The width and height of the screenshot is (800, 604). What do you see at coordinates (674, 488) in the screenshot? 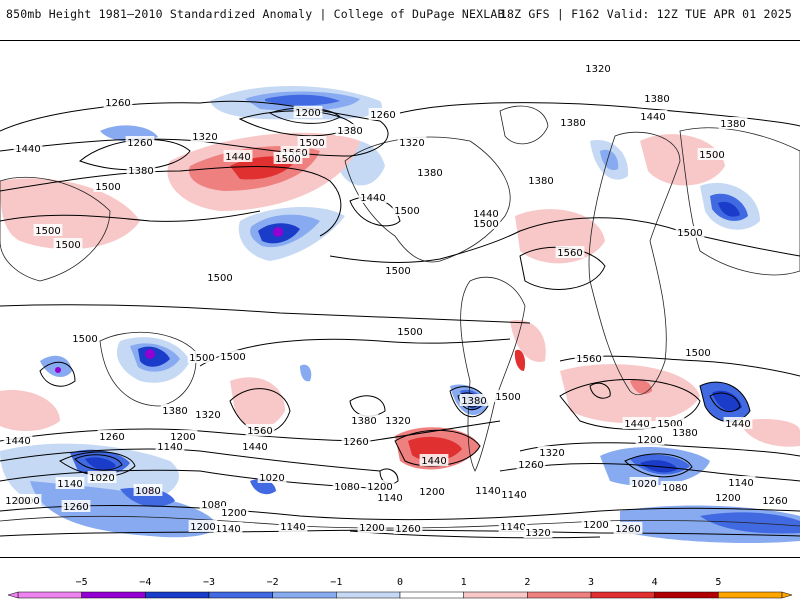
I see `contour-label: 1080` at bounding box center [674, 488].